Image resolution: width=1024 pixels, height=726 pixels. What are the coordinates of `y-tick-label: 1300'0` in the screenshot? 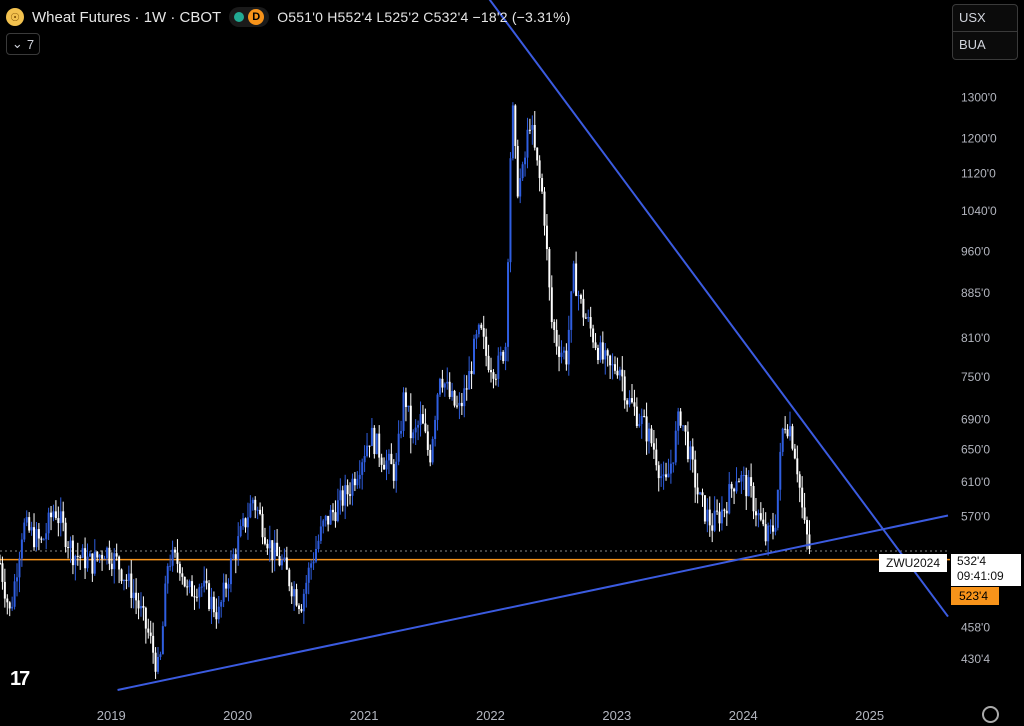 It's located at (979, 98).